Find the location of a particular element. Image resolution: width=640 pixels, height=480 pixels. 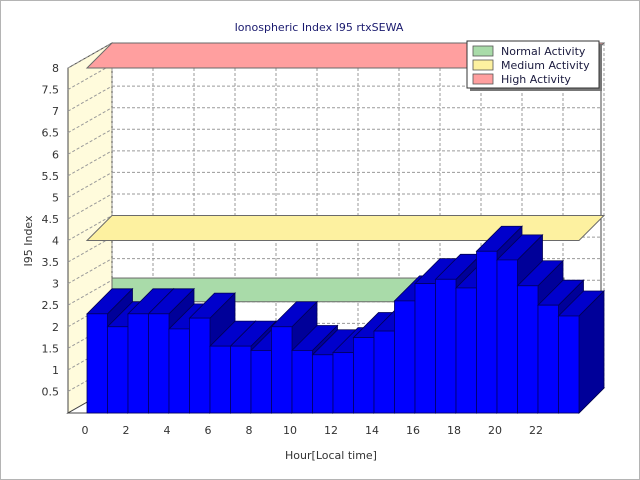

chart-title: Ionospheric Index I95 rtxSEWA is located at coordinates (319, 27).